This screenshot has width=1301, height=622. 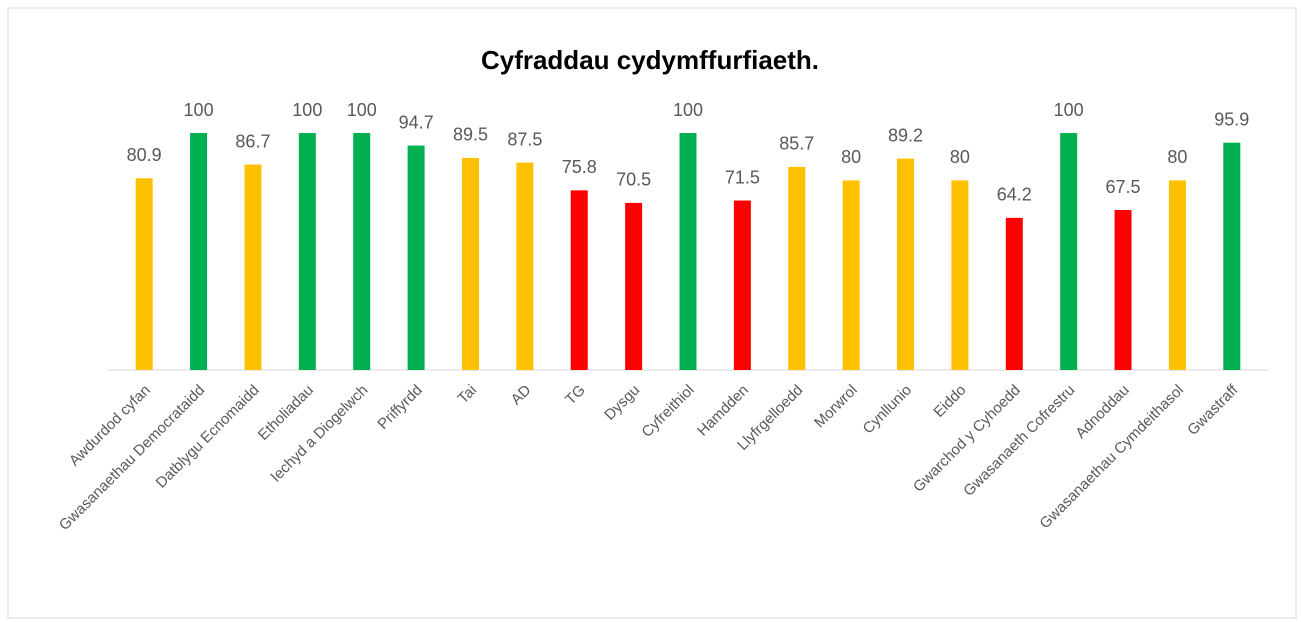 I want to click on value-label: 87.5, so click(x=524, y=139).